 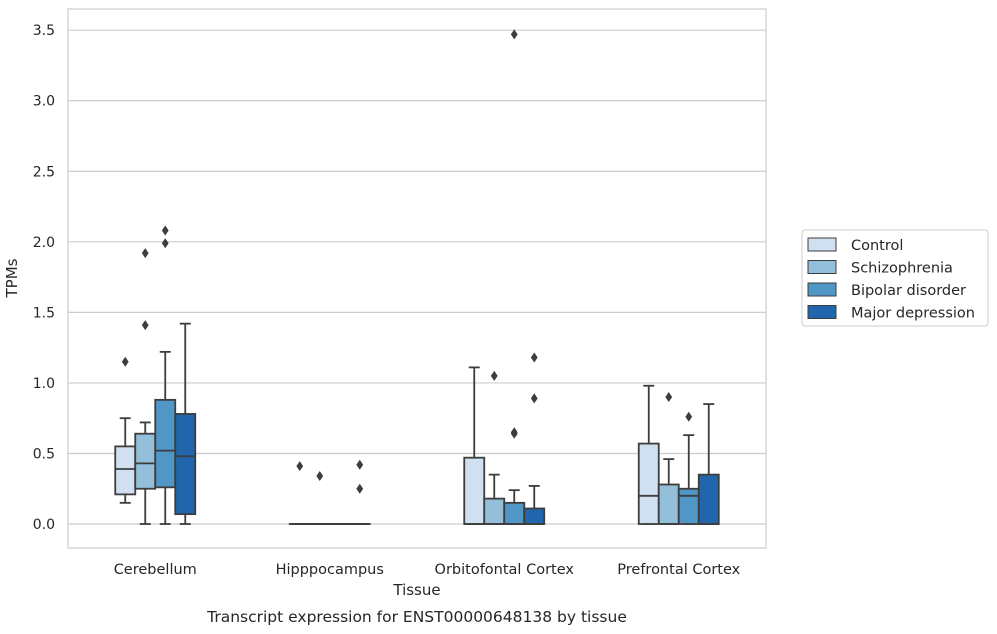 I want to click on legend-frame, so click(x=895, y=278).